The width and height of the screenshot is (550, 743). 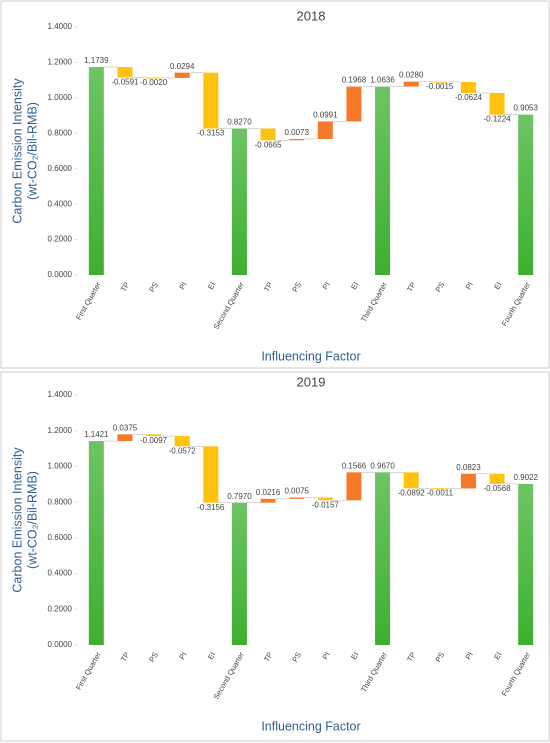 I want to click on value-label: 1.1421, so click(x=96, y=434).